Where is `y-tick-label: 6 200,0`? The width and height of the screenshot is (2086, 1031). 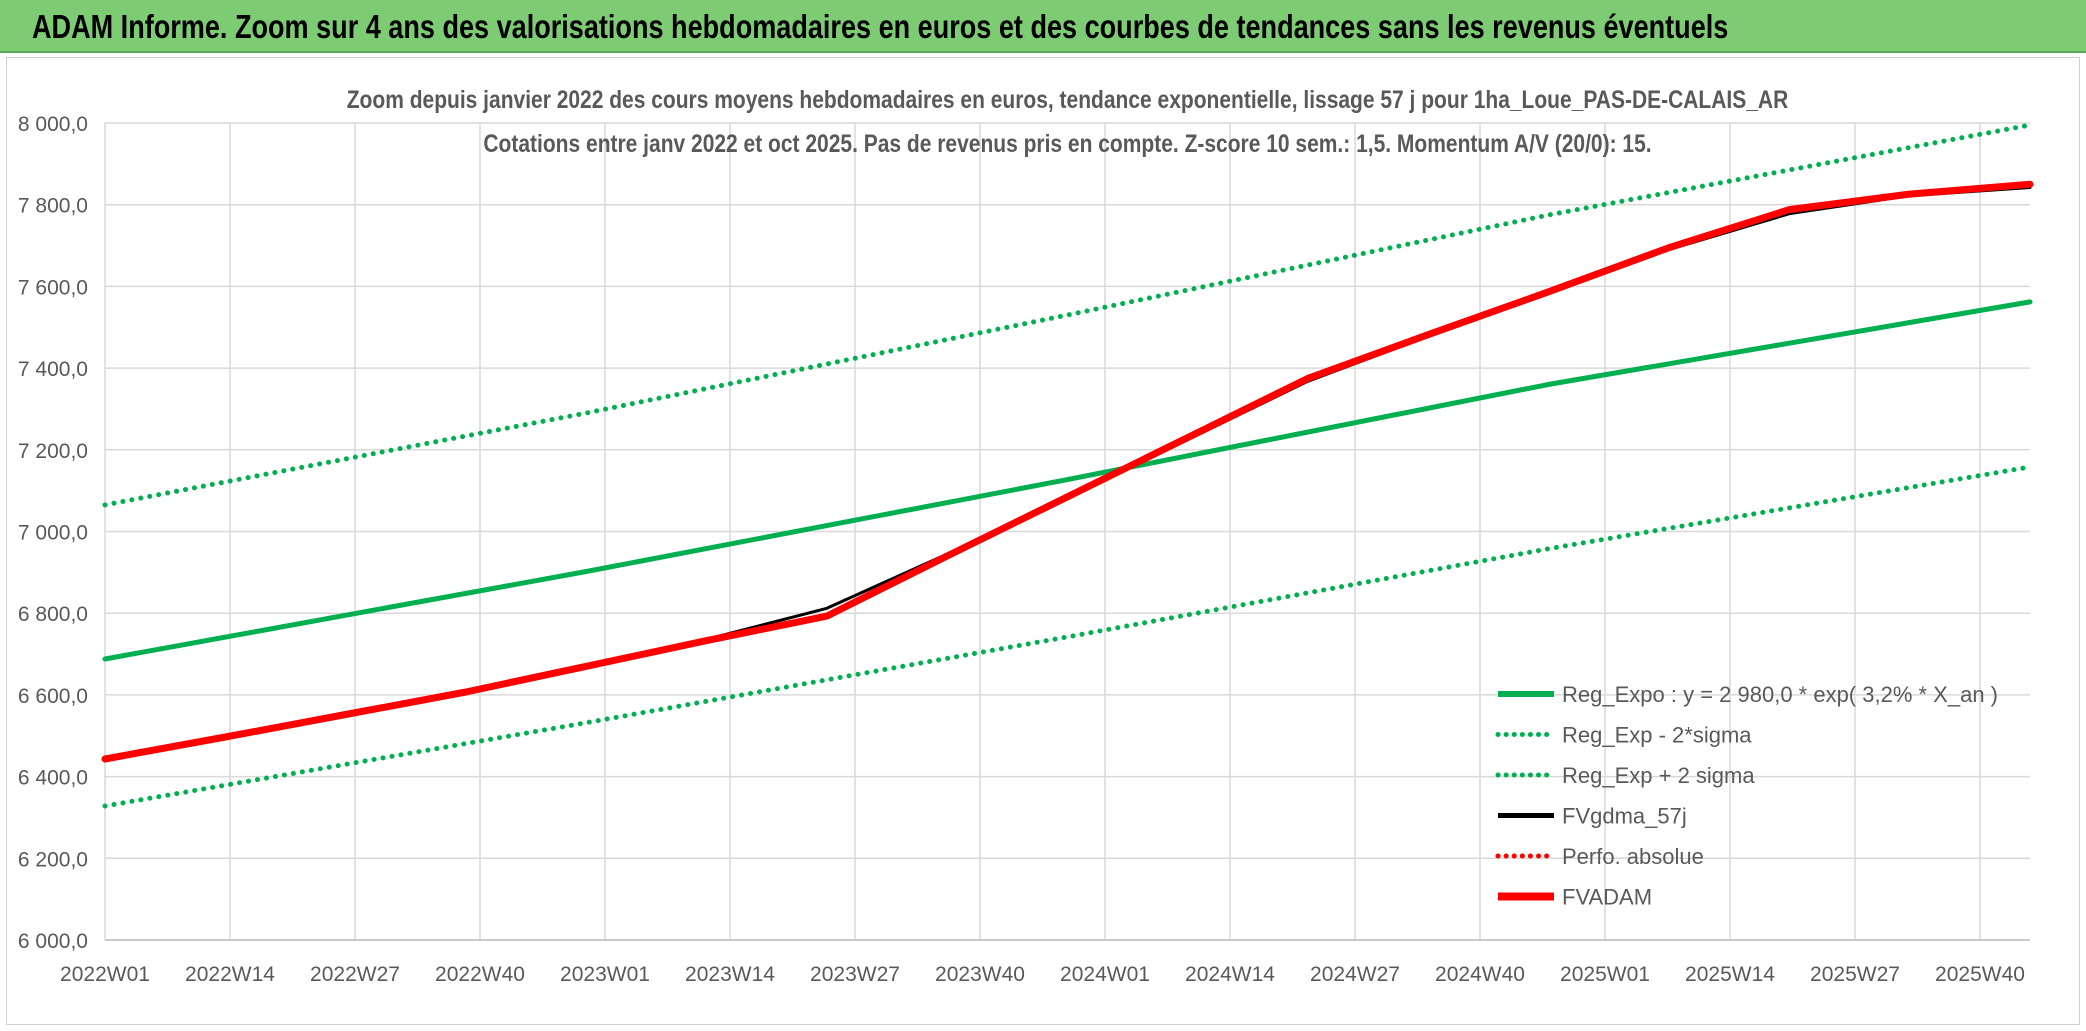
y-tick-label: 6 200,0 is located at coordinates (53, 859).